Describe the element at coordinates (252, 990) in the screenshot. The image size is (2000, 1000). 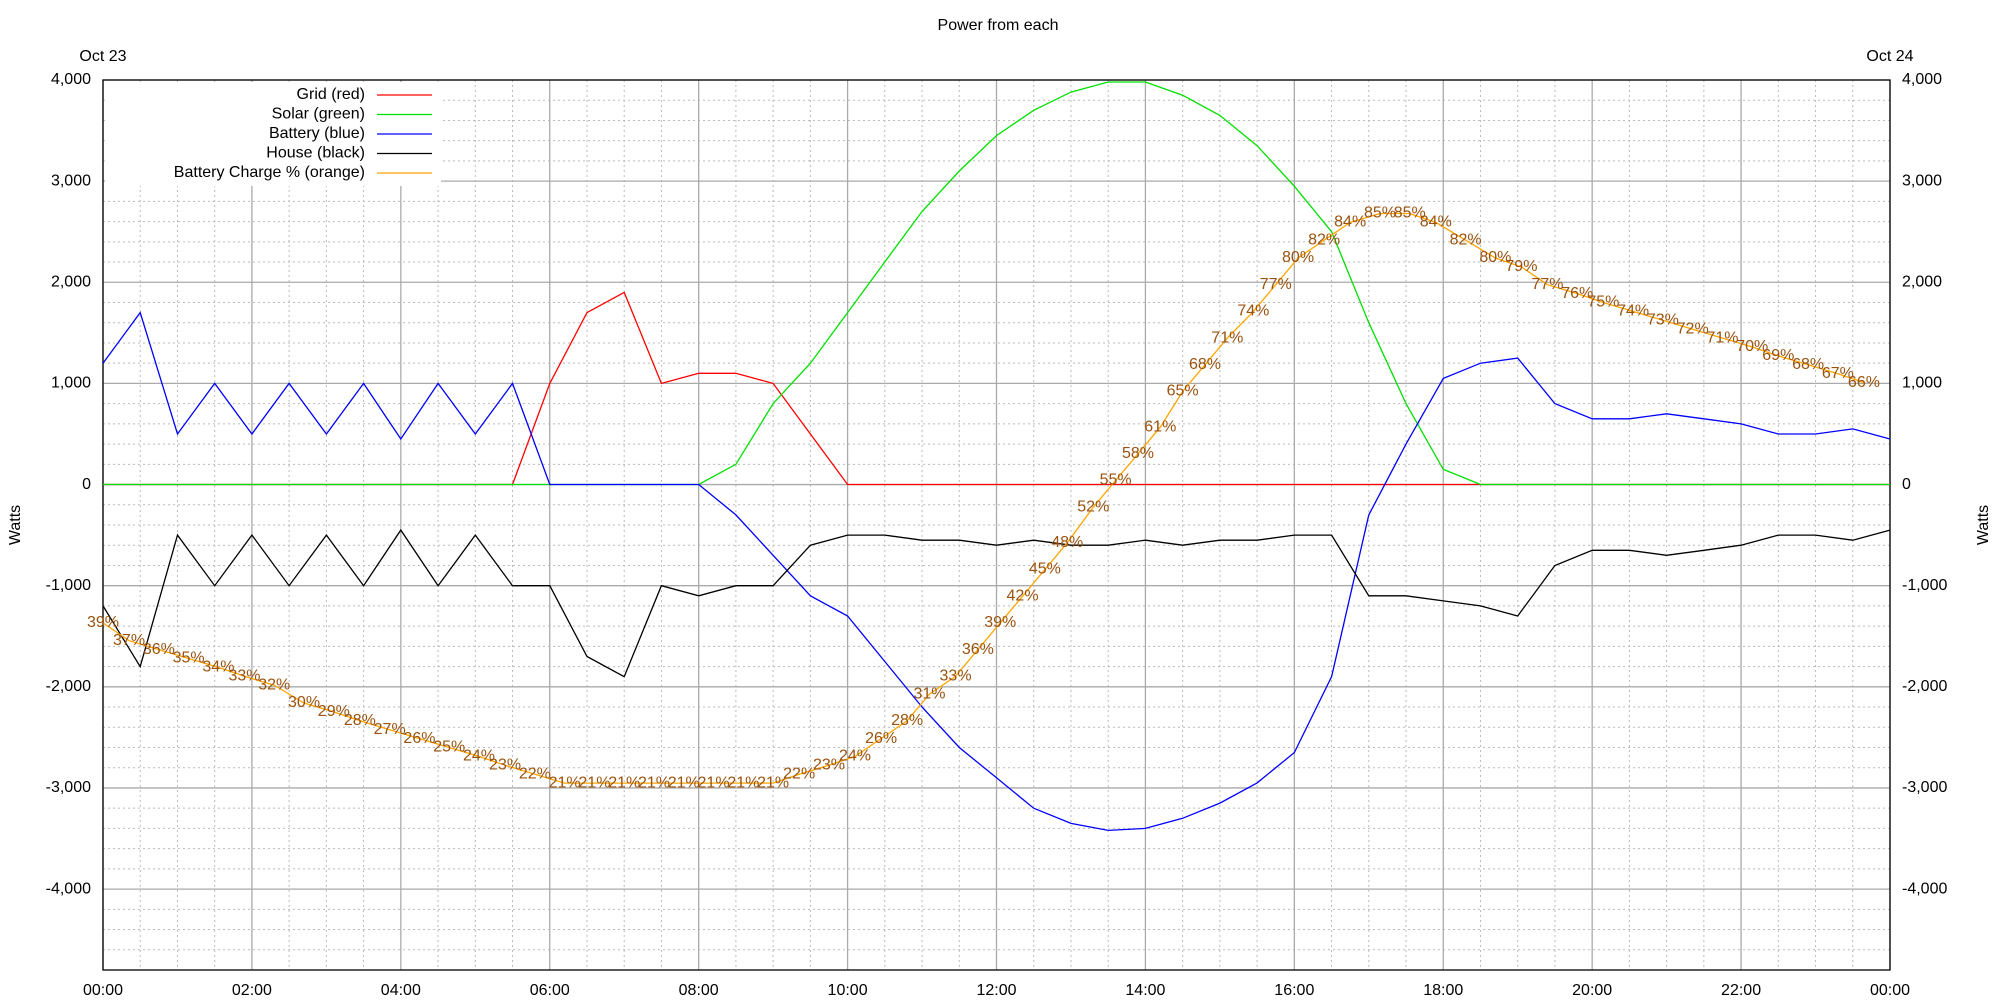
I see `x-tick-label: 02:00` at that location.